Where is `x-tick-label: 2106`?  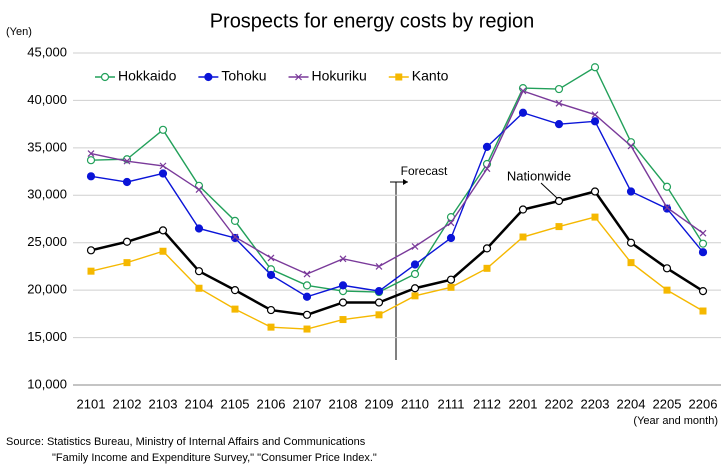 x-tick-label: 2106 is located at coordinates (271, 403).